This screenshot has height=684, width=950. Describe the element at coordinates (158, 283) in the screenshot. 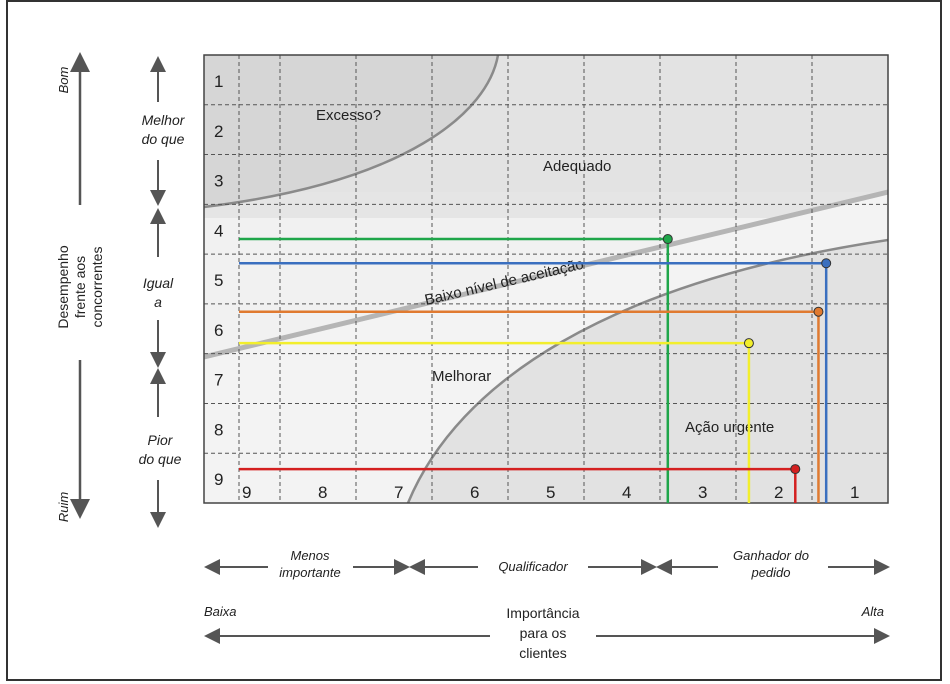

I see `band-igual-line-1: Igual` at that location.